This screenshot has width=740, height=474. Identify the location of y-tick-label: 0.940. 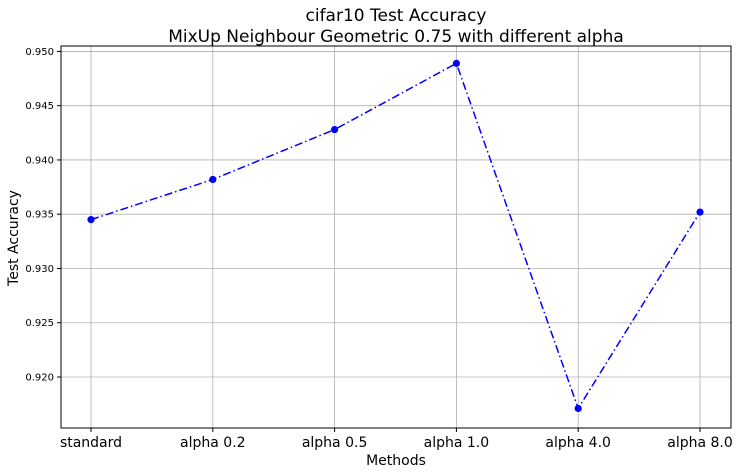
(39, 160).